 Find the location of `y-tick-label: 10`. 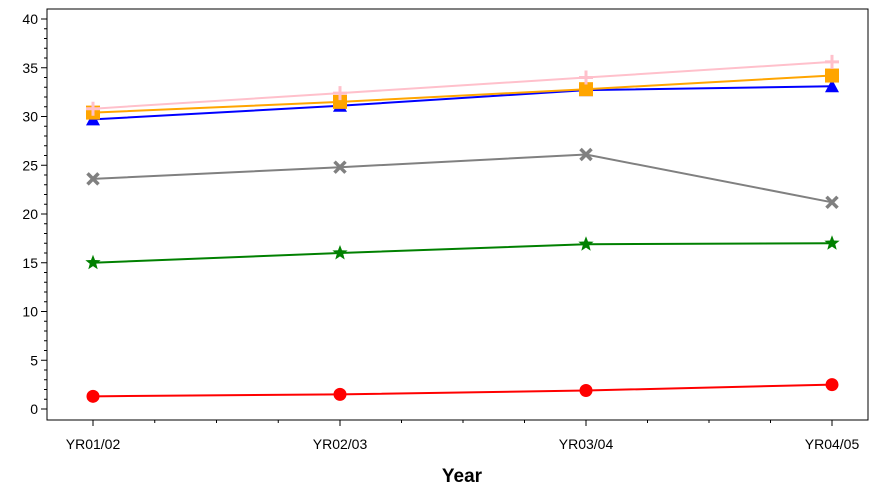

y-tick-label: 10 is located at coordinates (30, 312).